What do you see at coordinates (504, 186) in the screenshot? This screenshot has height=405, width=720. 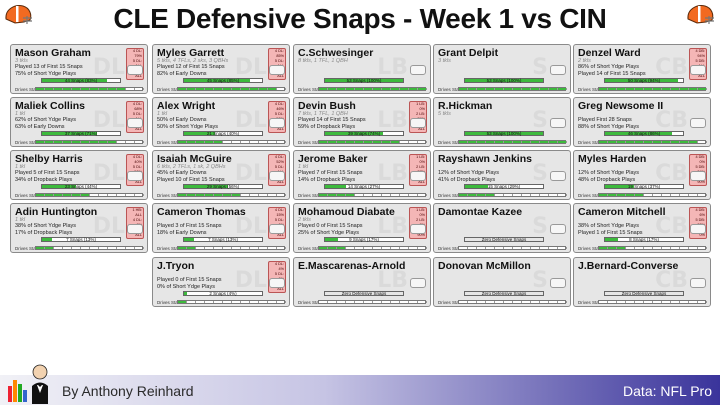 I see `snap-share-bar: 15 Snaps (29%)` at bounding box center [504, 186].